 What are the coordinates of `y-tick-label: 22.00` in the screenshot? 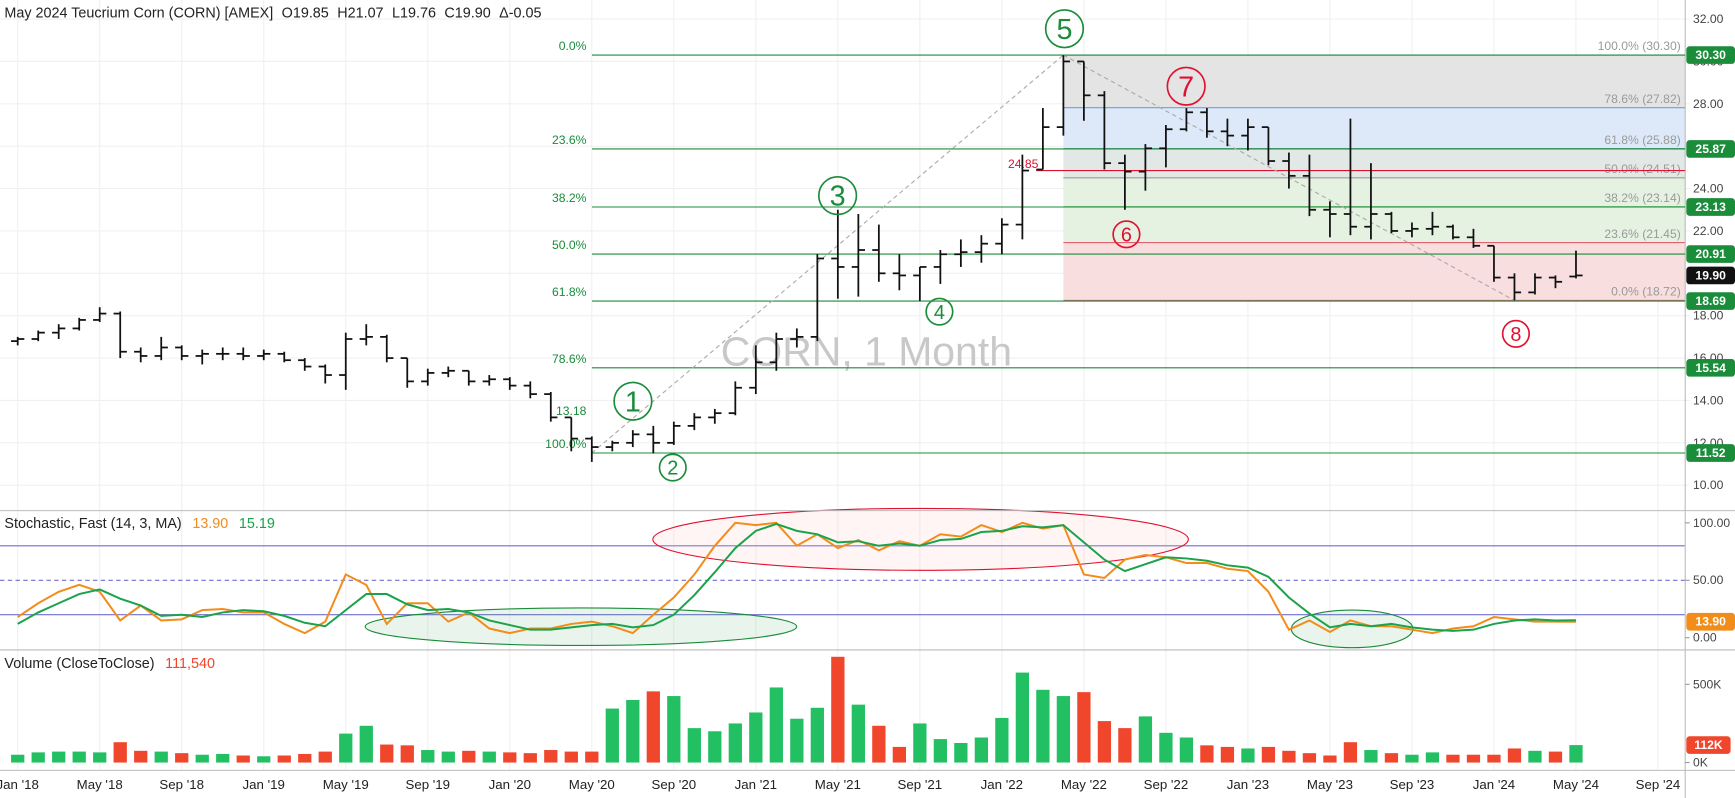 It's located at (1708, 231).